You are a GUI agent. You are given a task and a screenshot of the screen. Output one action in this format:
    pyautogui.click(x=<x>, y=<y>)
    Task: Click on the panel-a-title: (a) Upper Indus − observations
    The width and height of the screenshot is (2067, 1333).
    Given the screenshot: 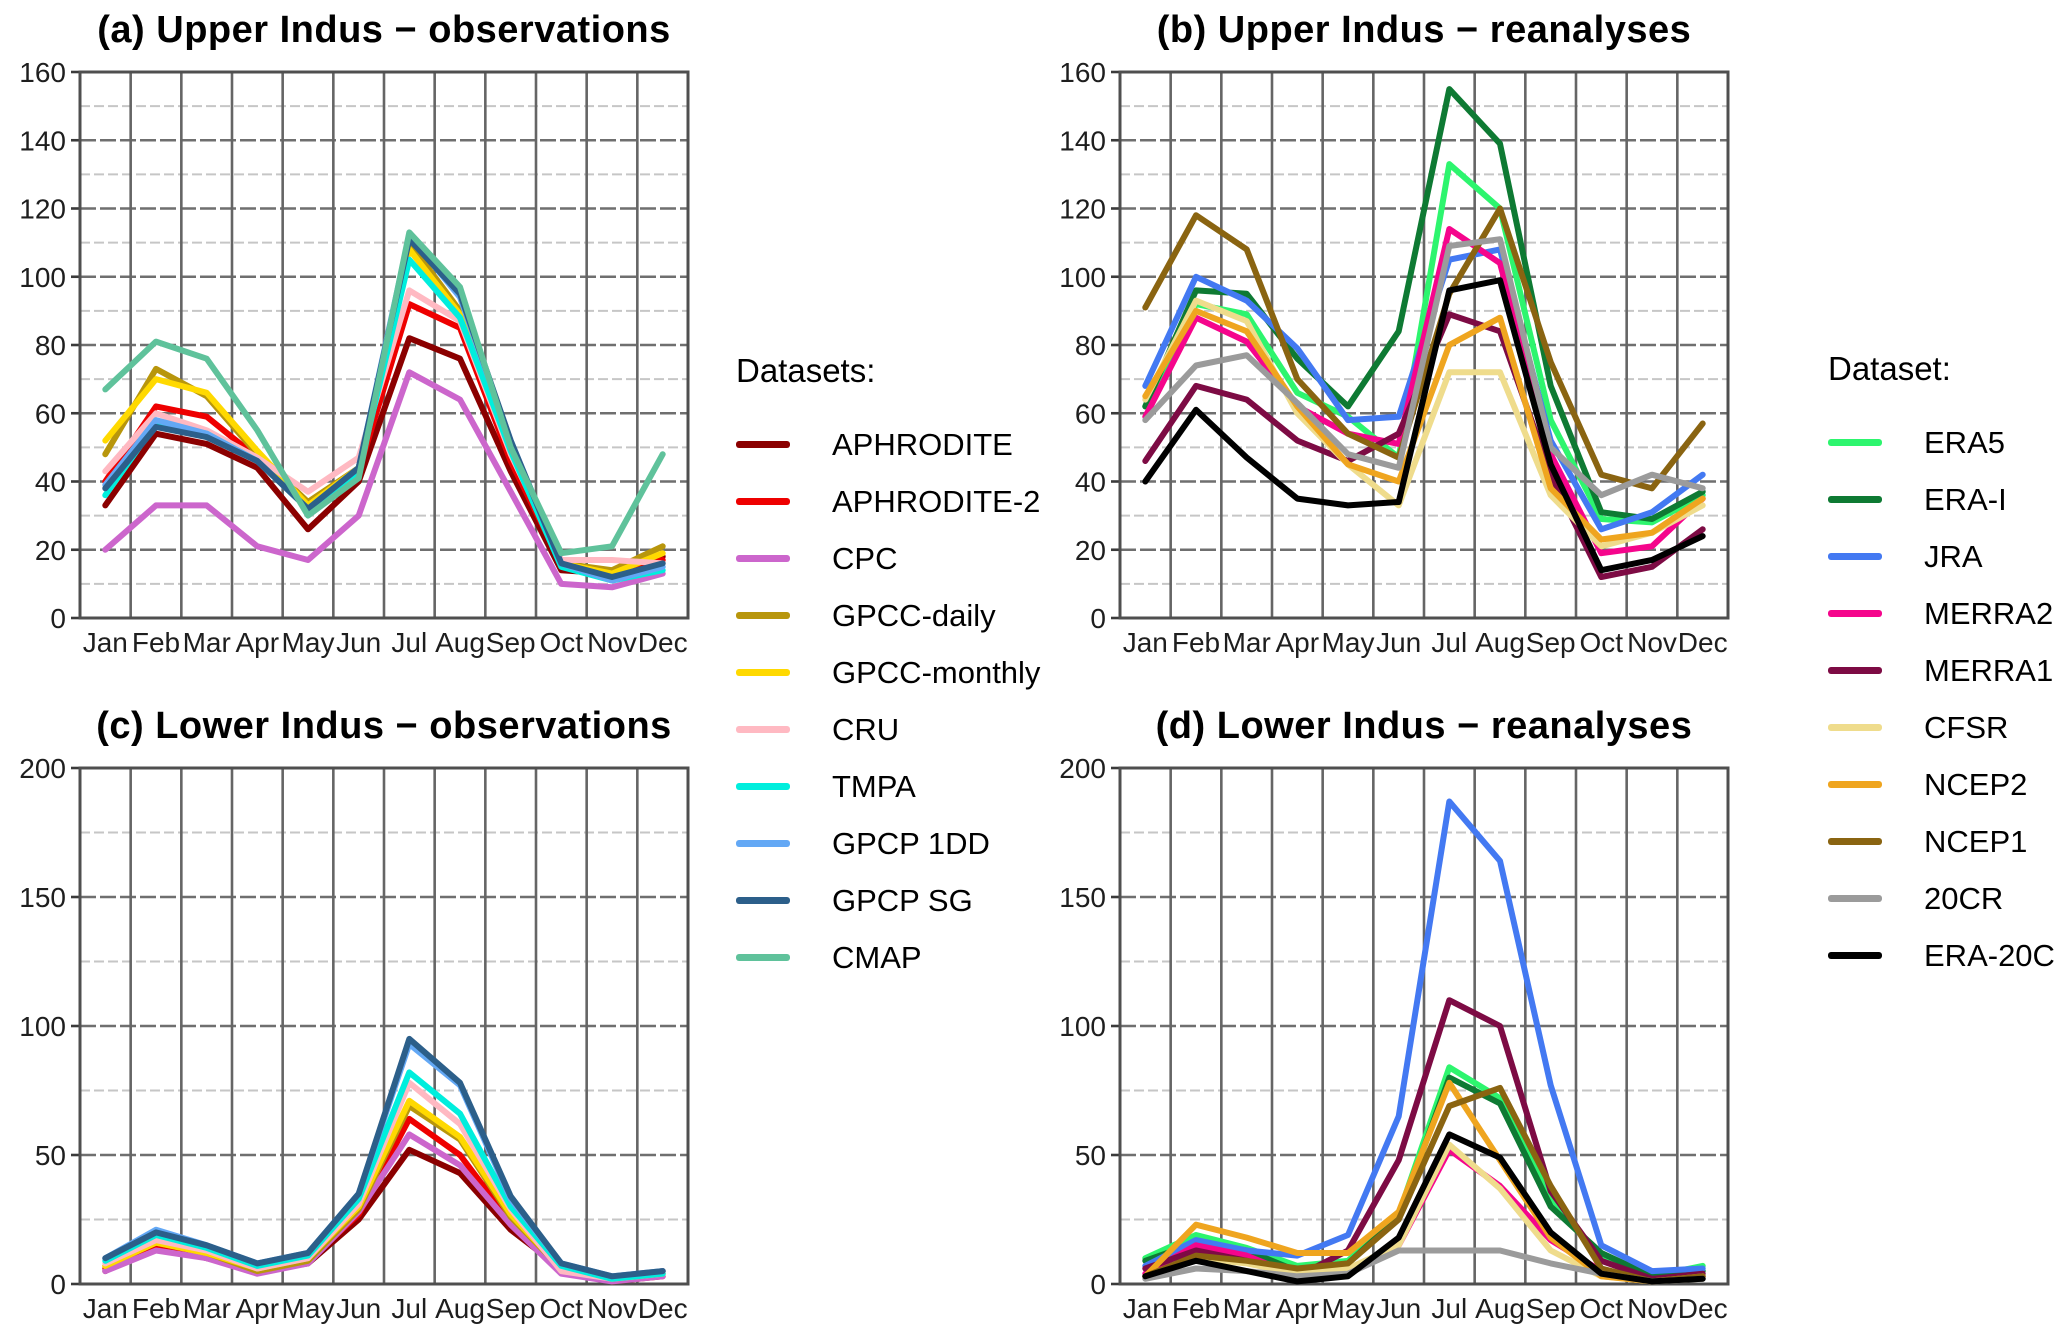 What is the action you would take?
    pyautogui.click(x=384, y=30)
    